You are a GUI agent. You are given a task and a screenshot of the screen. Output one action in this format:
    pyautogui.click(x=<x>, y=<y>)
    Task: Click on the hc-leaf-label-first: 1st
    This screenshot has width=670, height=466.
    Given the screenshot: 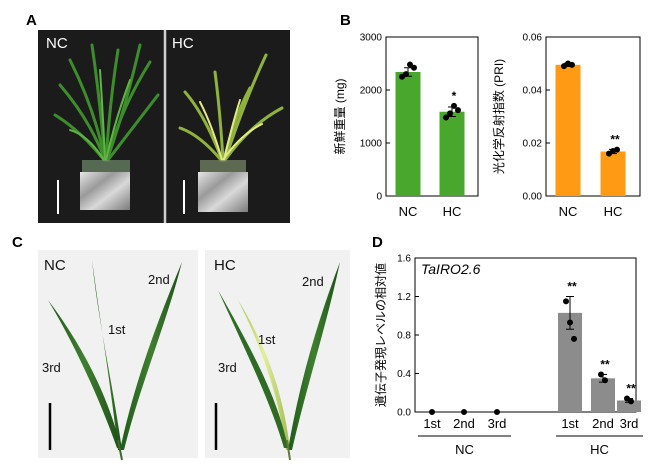 What is the action you would take?
    pyautogui.click(x=267, y=339)
    